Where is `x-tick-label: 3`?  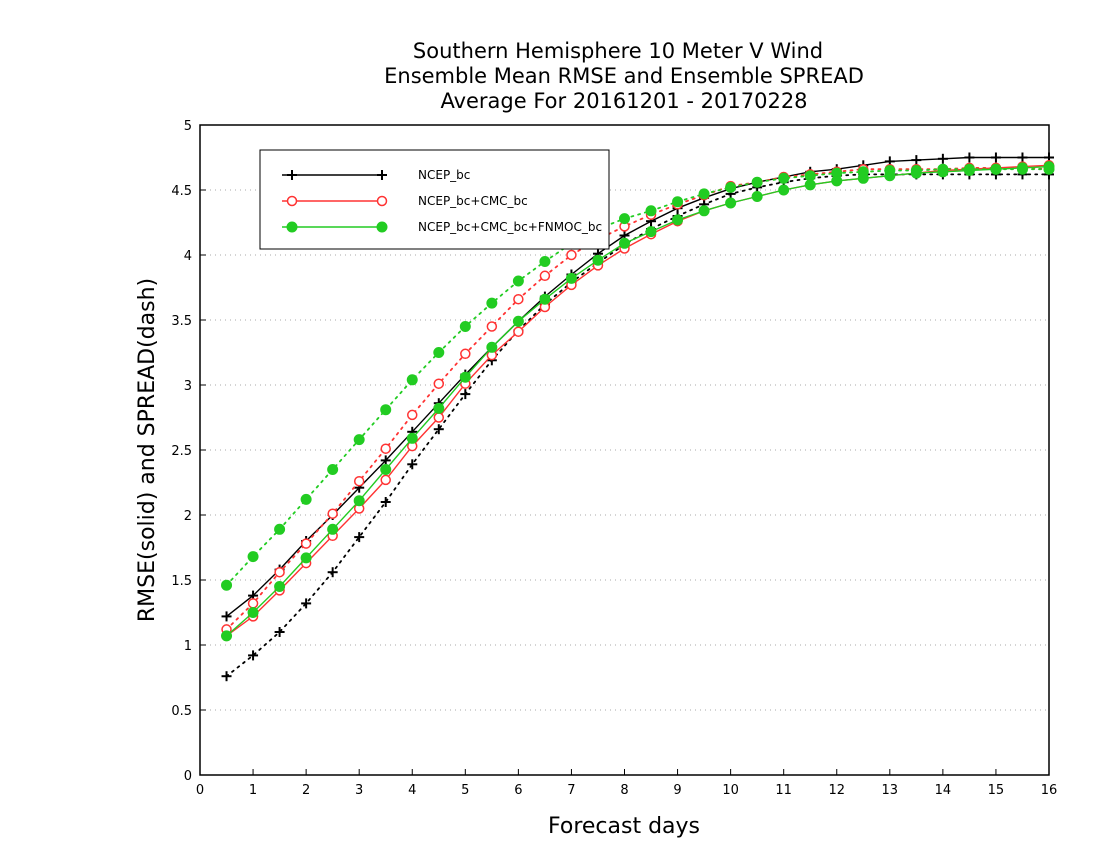 x-tick-label: 3 is located at coordinates (359, 790).